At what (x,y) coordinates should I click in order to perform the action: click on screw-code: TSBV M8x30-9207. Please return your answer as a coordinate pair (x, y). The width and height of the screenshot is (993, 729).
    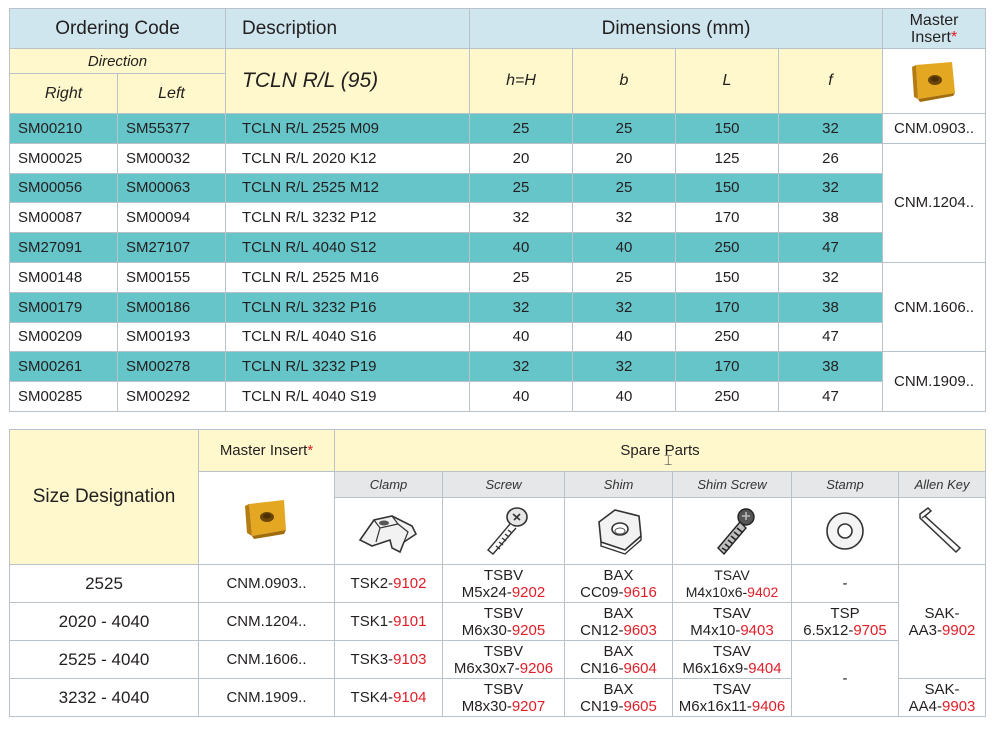
    Looking at the image, I should click on (503, 697).